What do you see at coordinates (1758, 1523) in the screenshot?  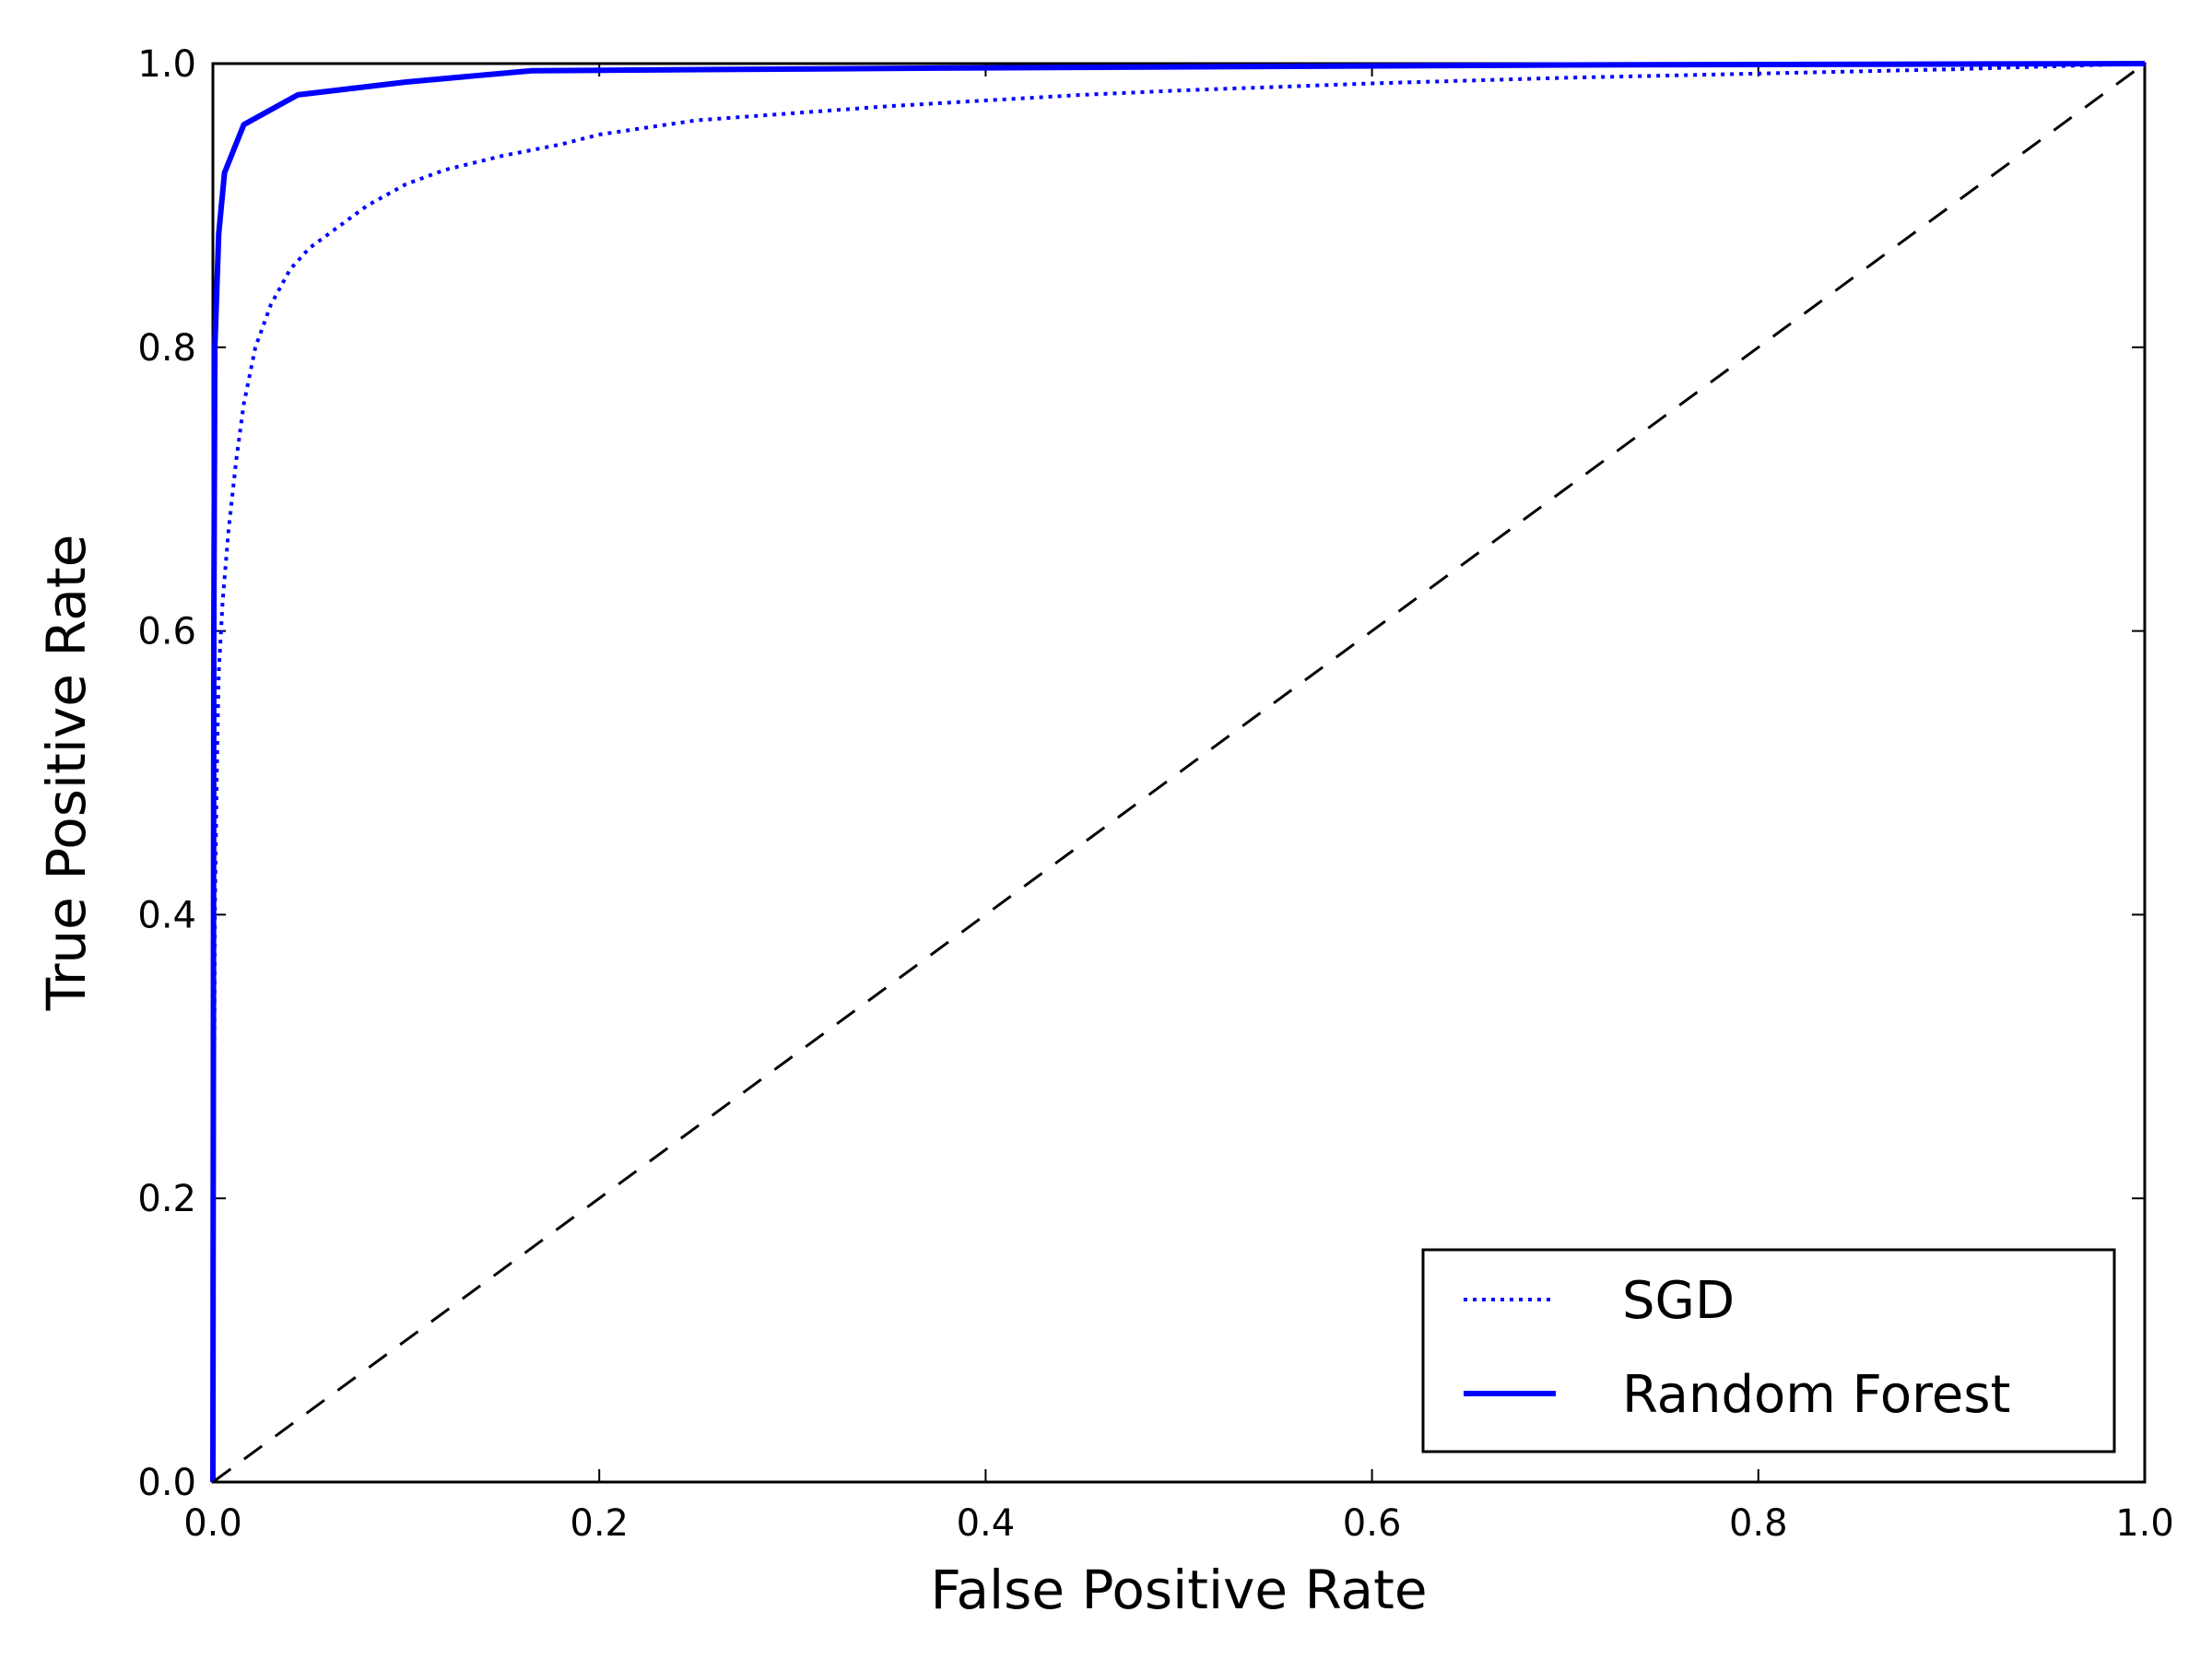 I see `x-tick-label: 0.8` at bounding box center [1758, 1523].